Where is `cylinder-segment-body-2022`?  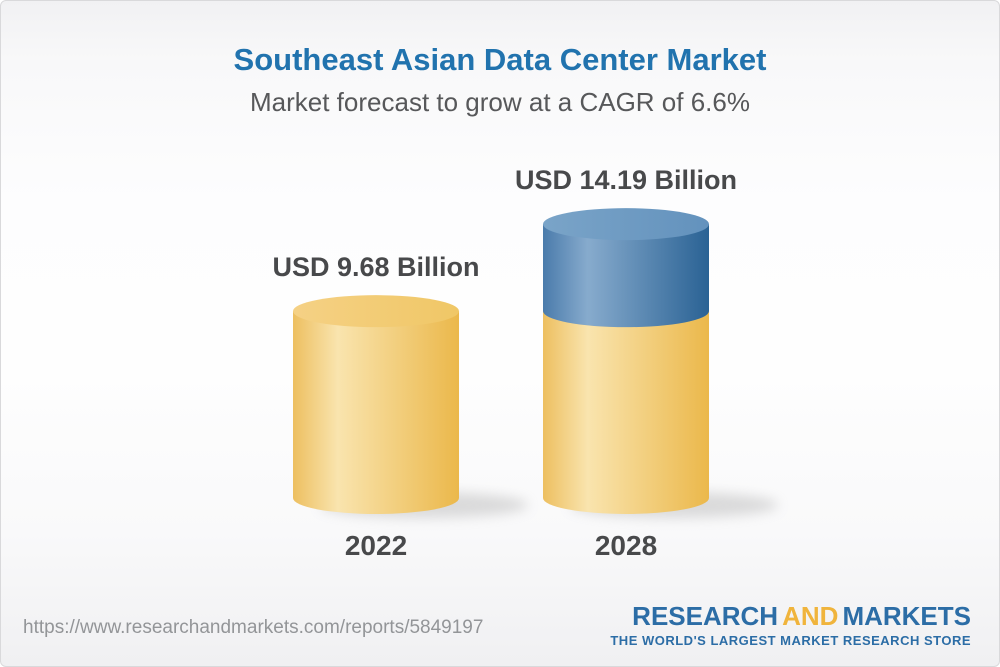 cylinder-segment-body-2022 is located at coordinates (376, 412).